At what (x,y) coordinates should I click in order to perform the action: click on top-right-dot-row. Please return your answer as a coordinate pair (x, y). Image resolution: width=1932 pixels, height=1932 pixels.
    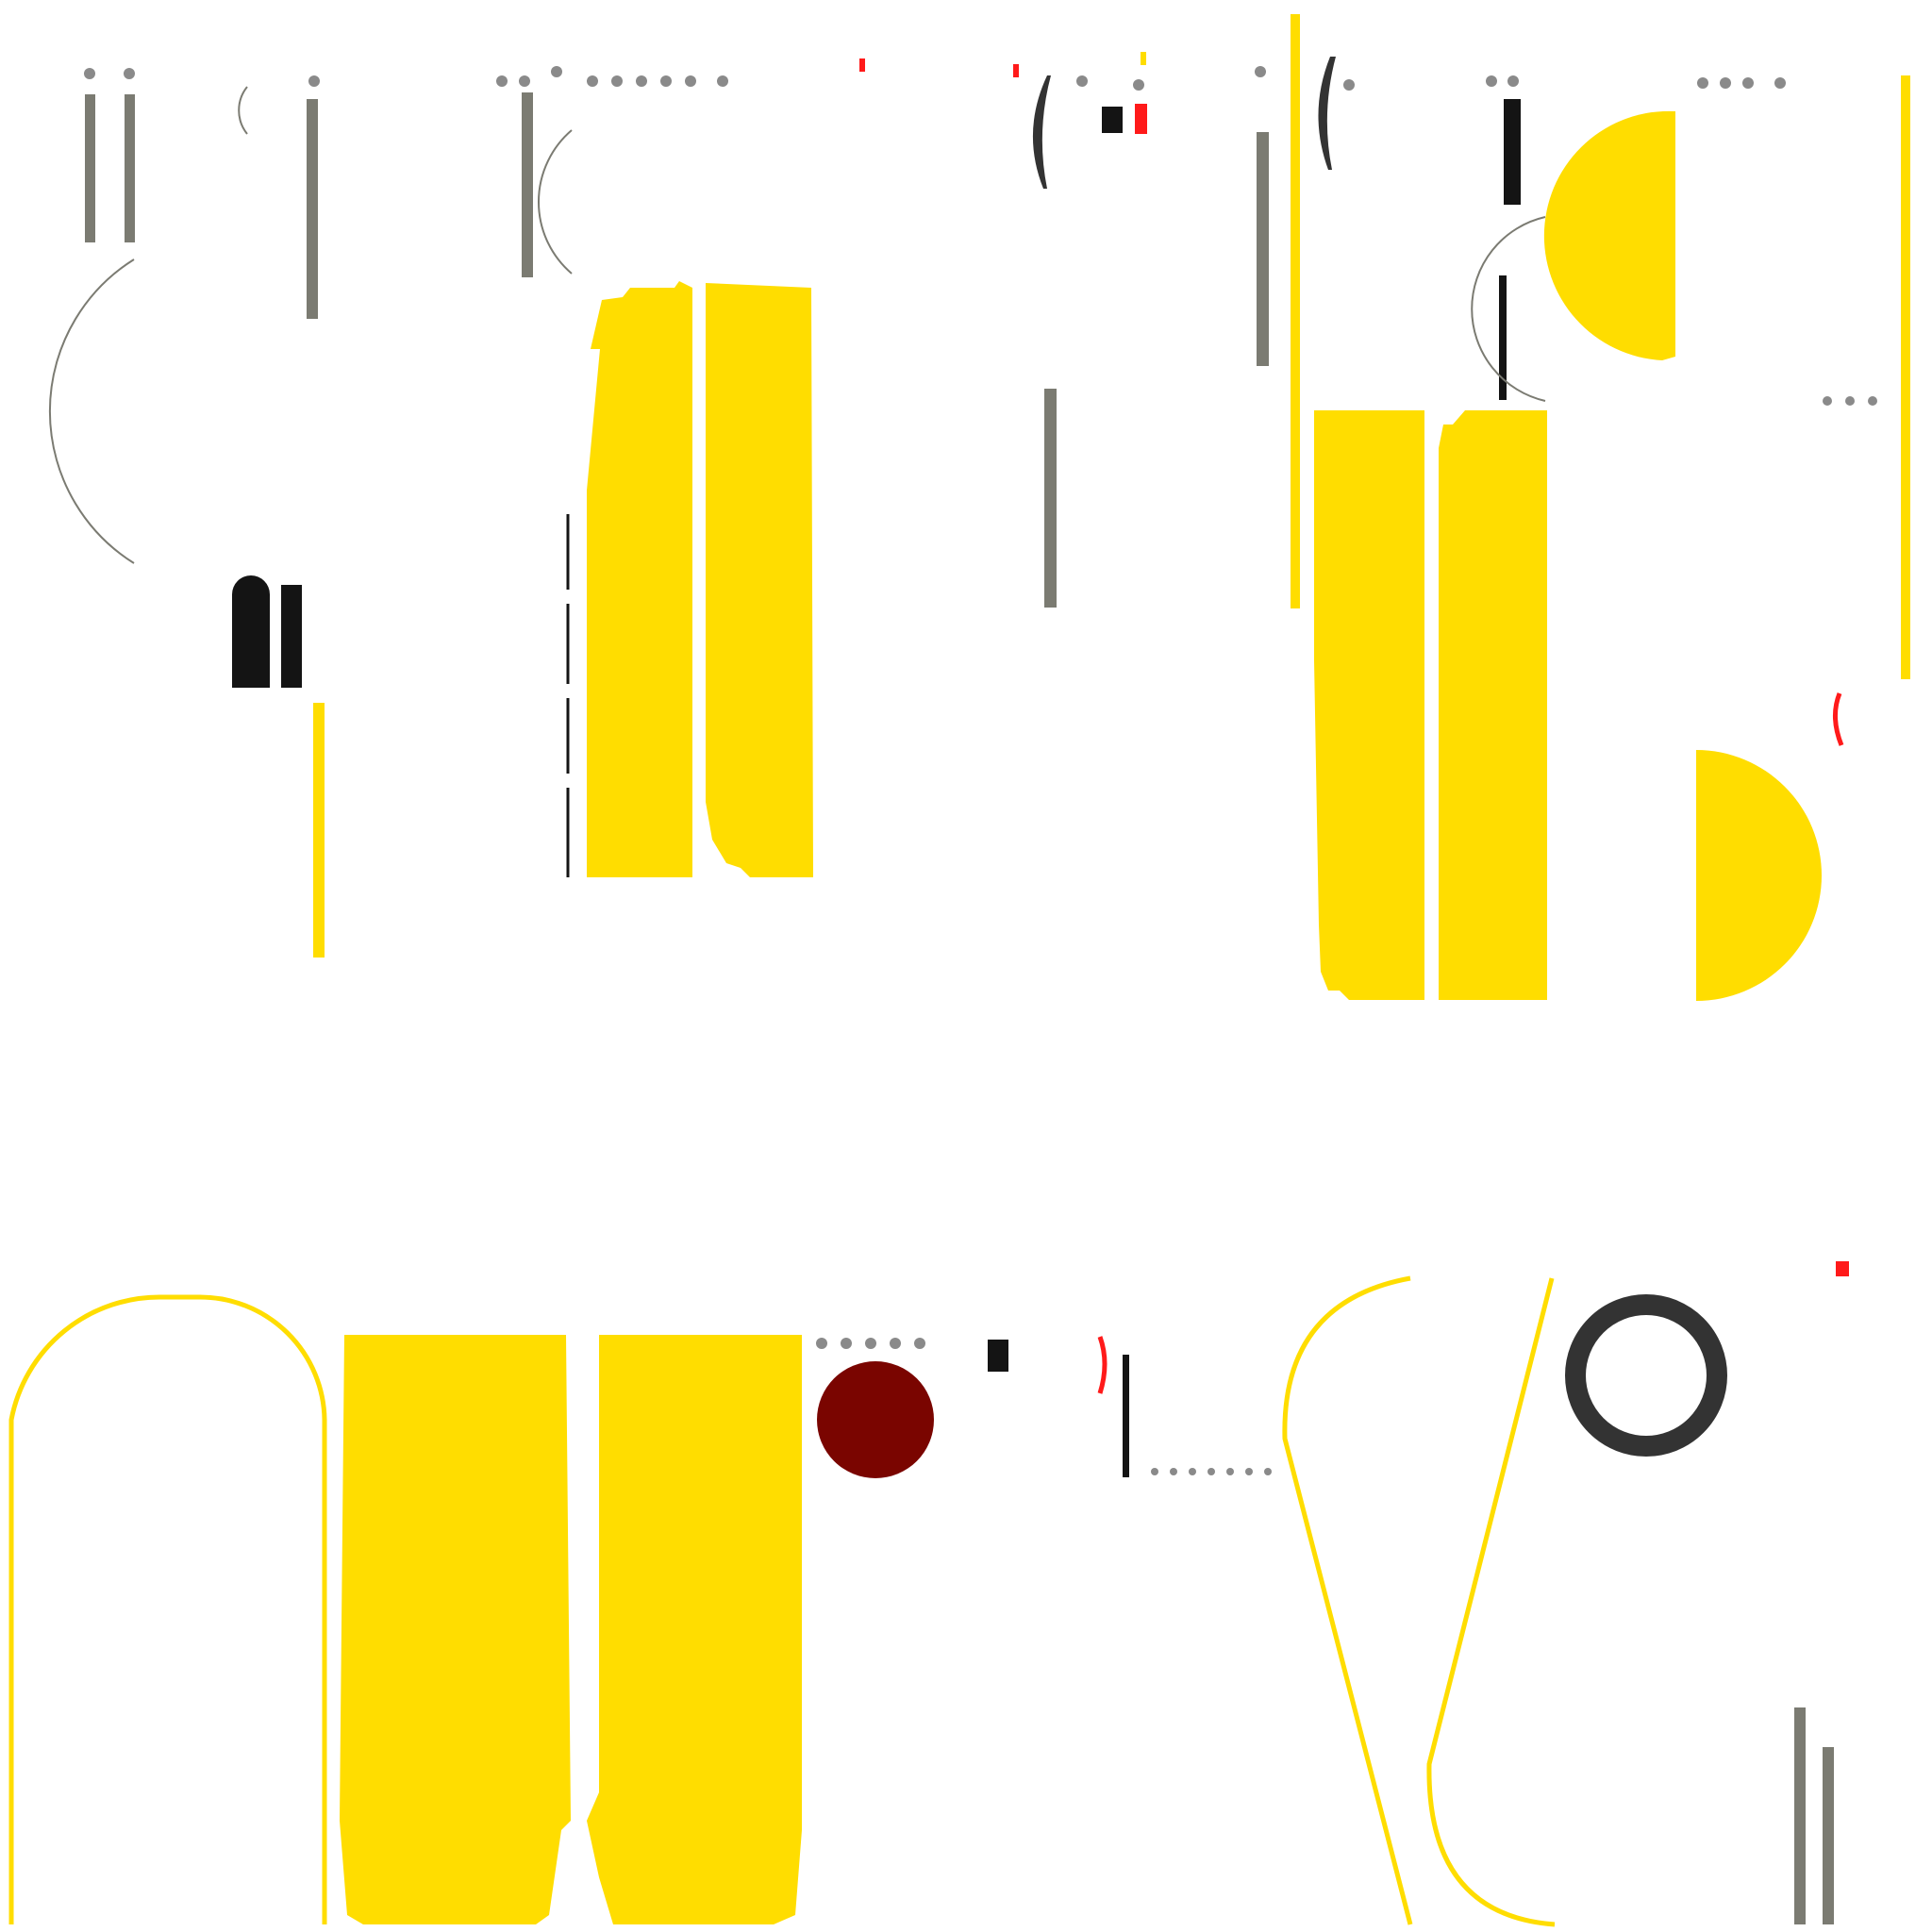
    Looking at the image, I should click on (1610, 240).